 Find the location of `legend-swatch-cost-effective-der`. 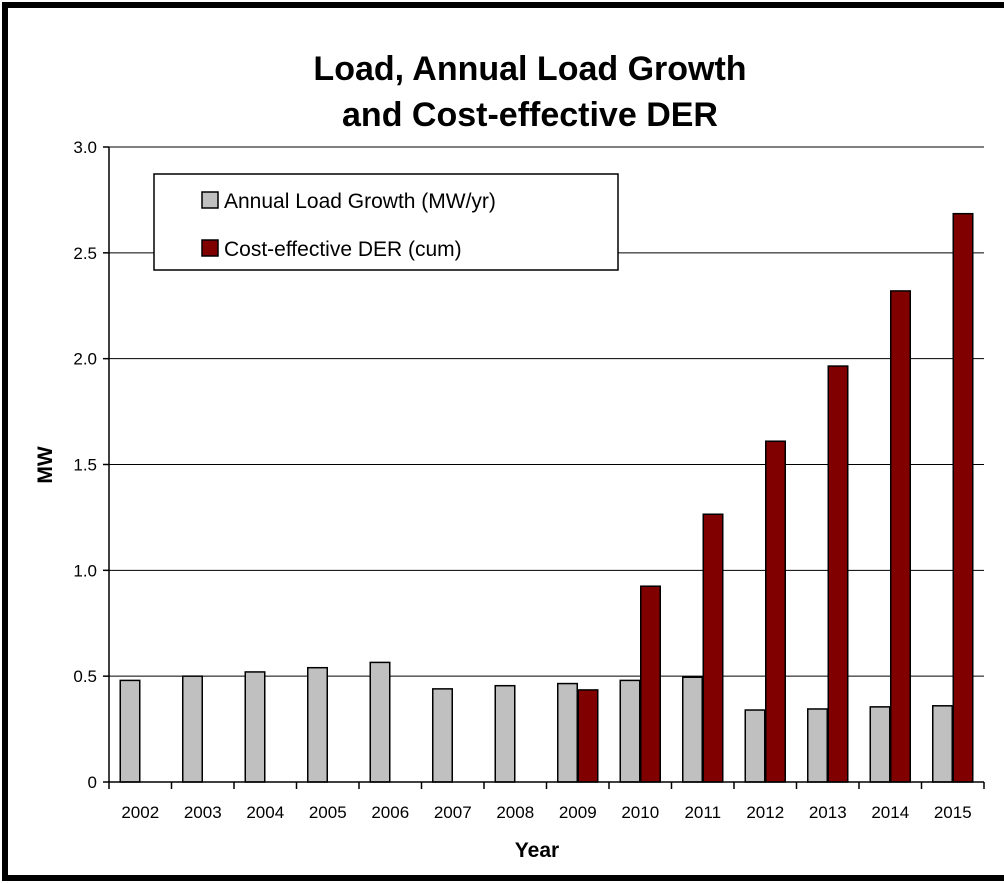

legend-swatch-cost-effective-der is located at coordinates (210, 248).